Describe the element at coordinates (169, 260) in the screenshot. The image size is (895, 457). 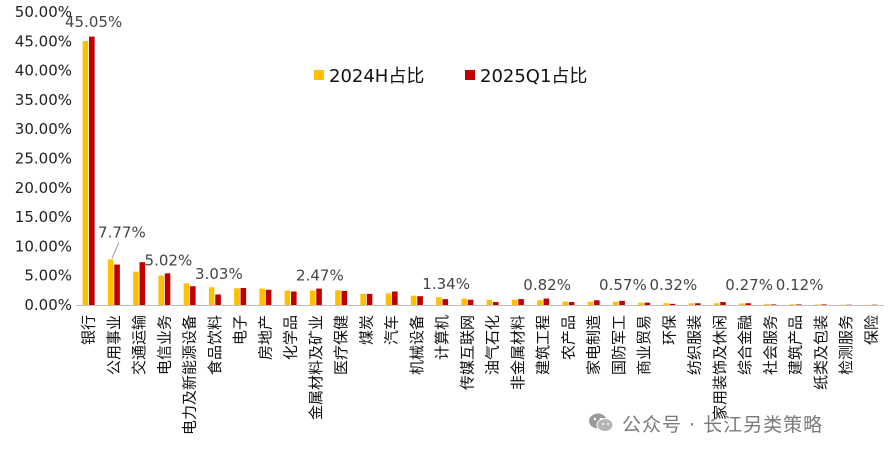
I see `data-label: 5.02%` at that location.